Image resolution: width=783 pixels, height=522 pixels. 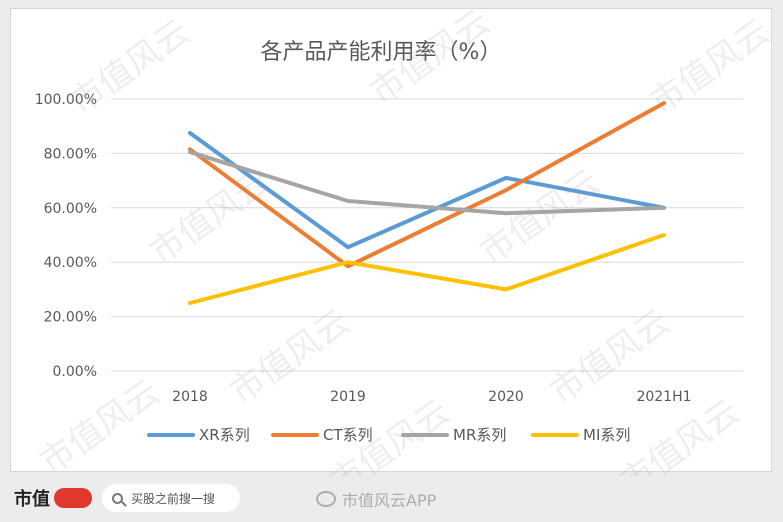 I want to click on brand-name: 市值, so click(x=32, y=499).